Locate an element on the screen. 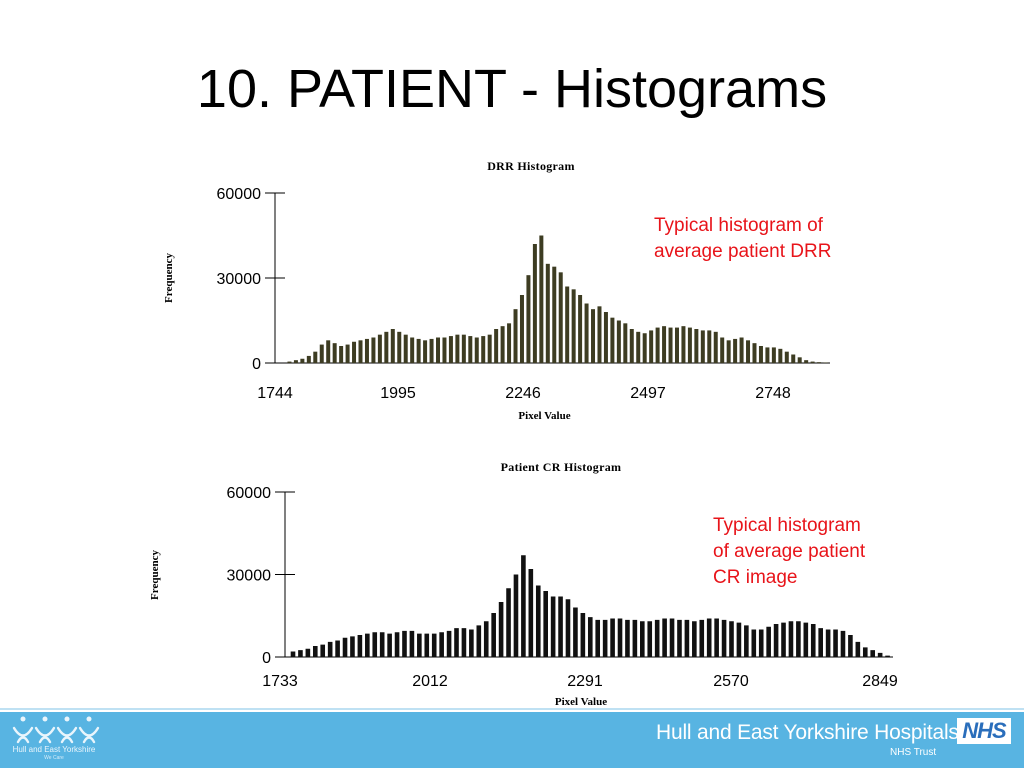  chart-title: DRR Histogram is located at coordinates (531, 166).